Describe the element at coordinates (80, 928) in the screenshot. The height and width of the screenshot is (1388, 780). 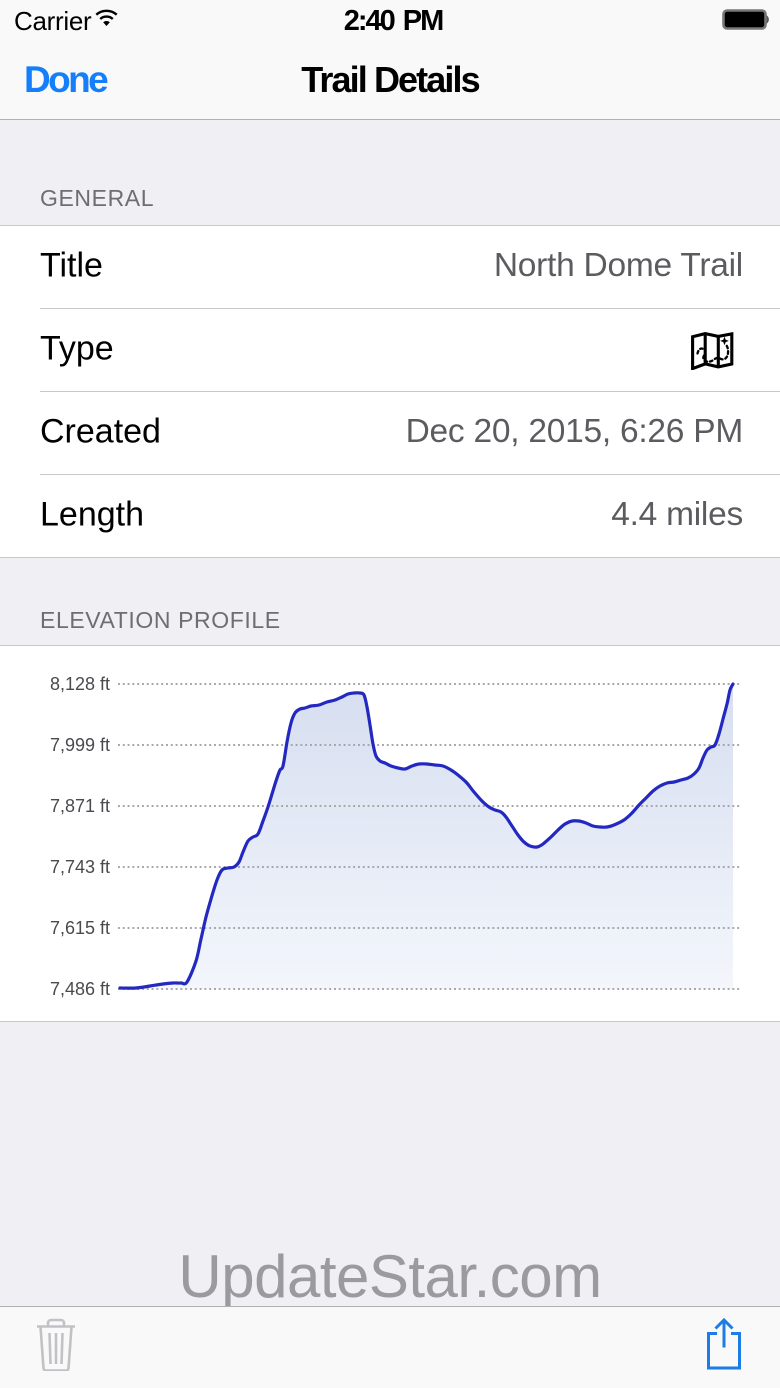
I see `svg-text: 7,615 ft` at that location.